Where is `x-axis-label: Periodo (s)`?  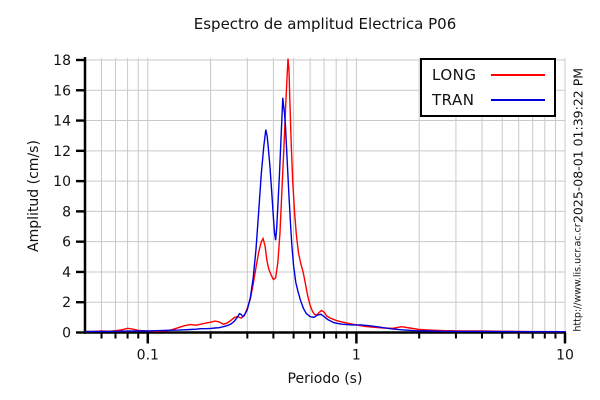
x-axis-label: Periodo (s) is located at coordinates (325, 379).